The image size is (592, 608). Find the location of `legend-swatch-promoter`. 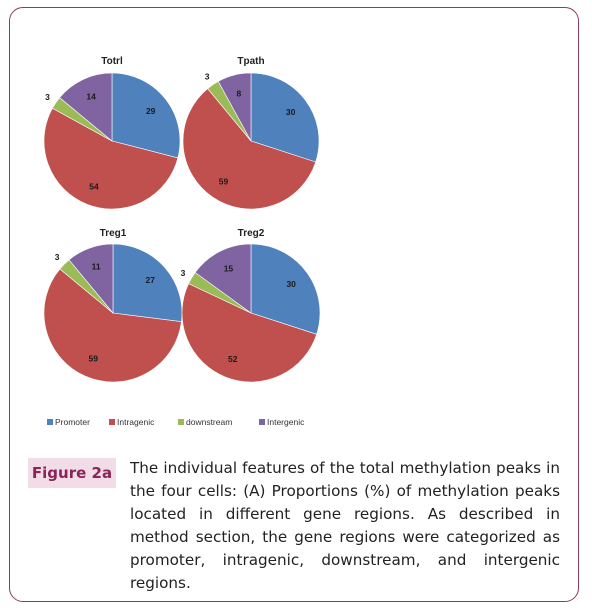

legend-swatch-promoter is located at coordinates (50, 422).